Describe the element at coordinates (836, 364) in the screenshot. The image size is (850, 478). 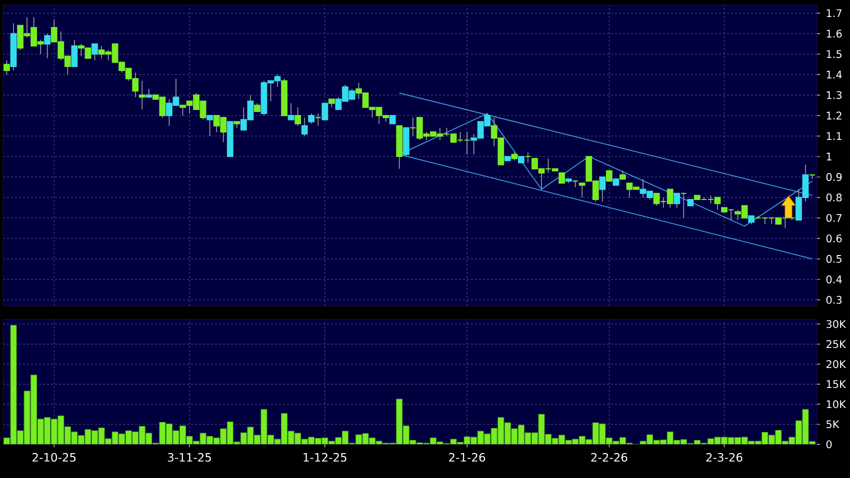
I see `y-tick-label: 20K` at that location.